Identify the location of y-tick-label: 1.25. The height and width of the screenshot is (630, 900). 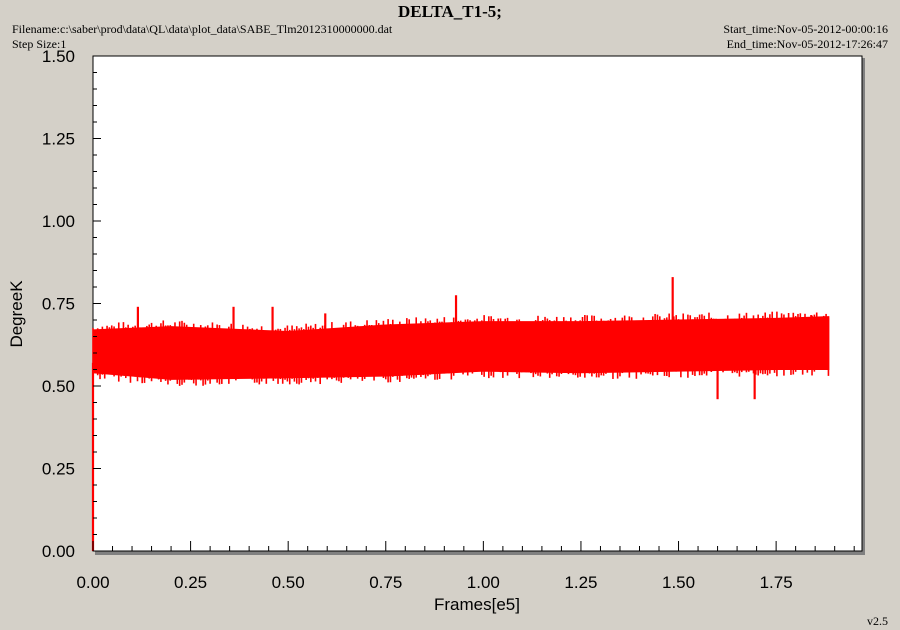
(58, 139).